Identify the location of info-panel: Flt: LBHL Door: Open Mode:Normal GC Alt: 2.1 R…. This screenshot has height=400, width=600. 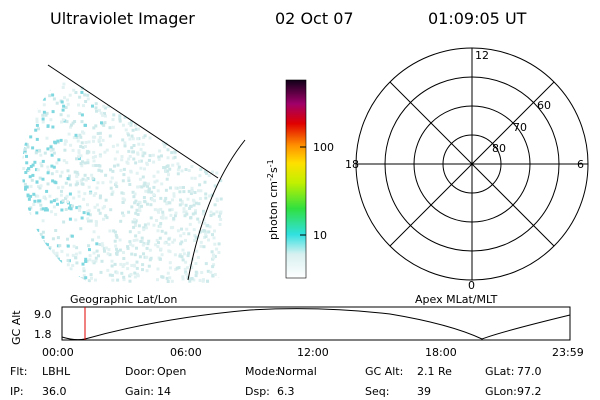
(276, 381).